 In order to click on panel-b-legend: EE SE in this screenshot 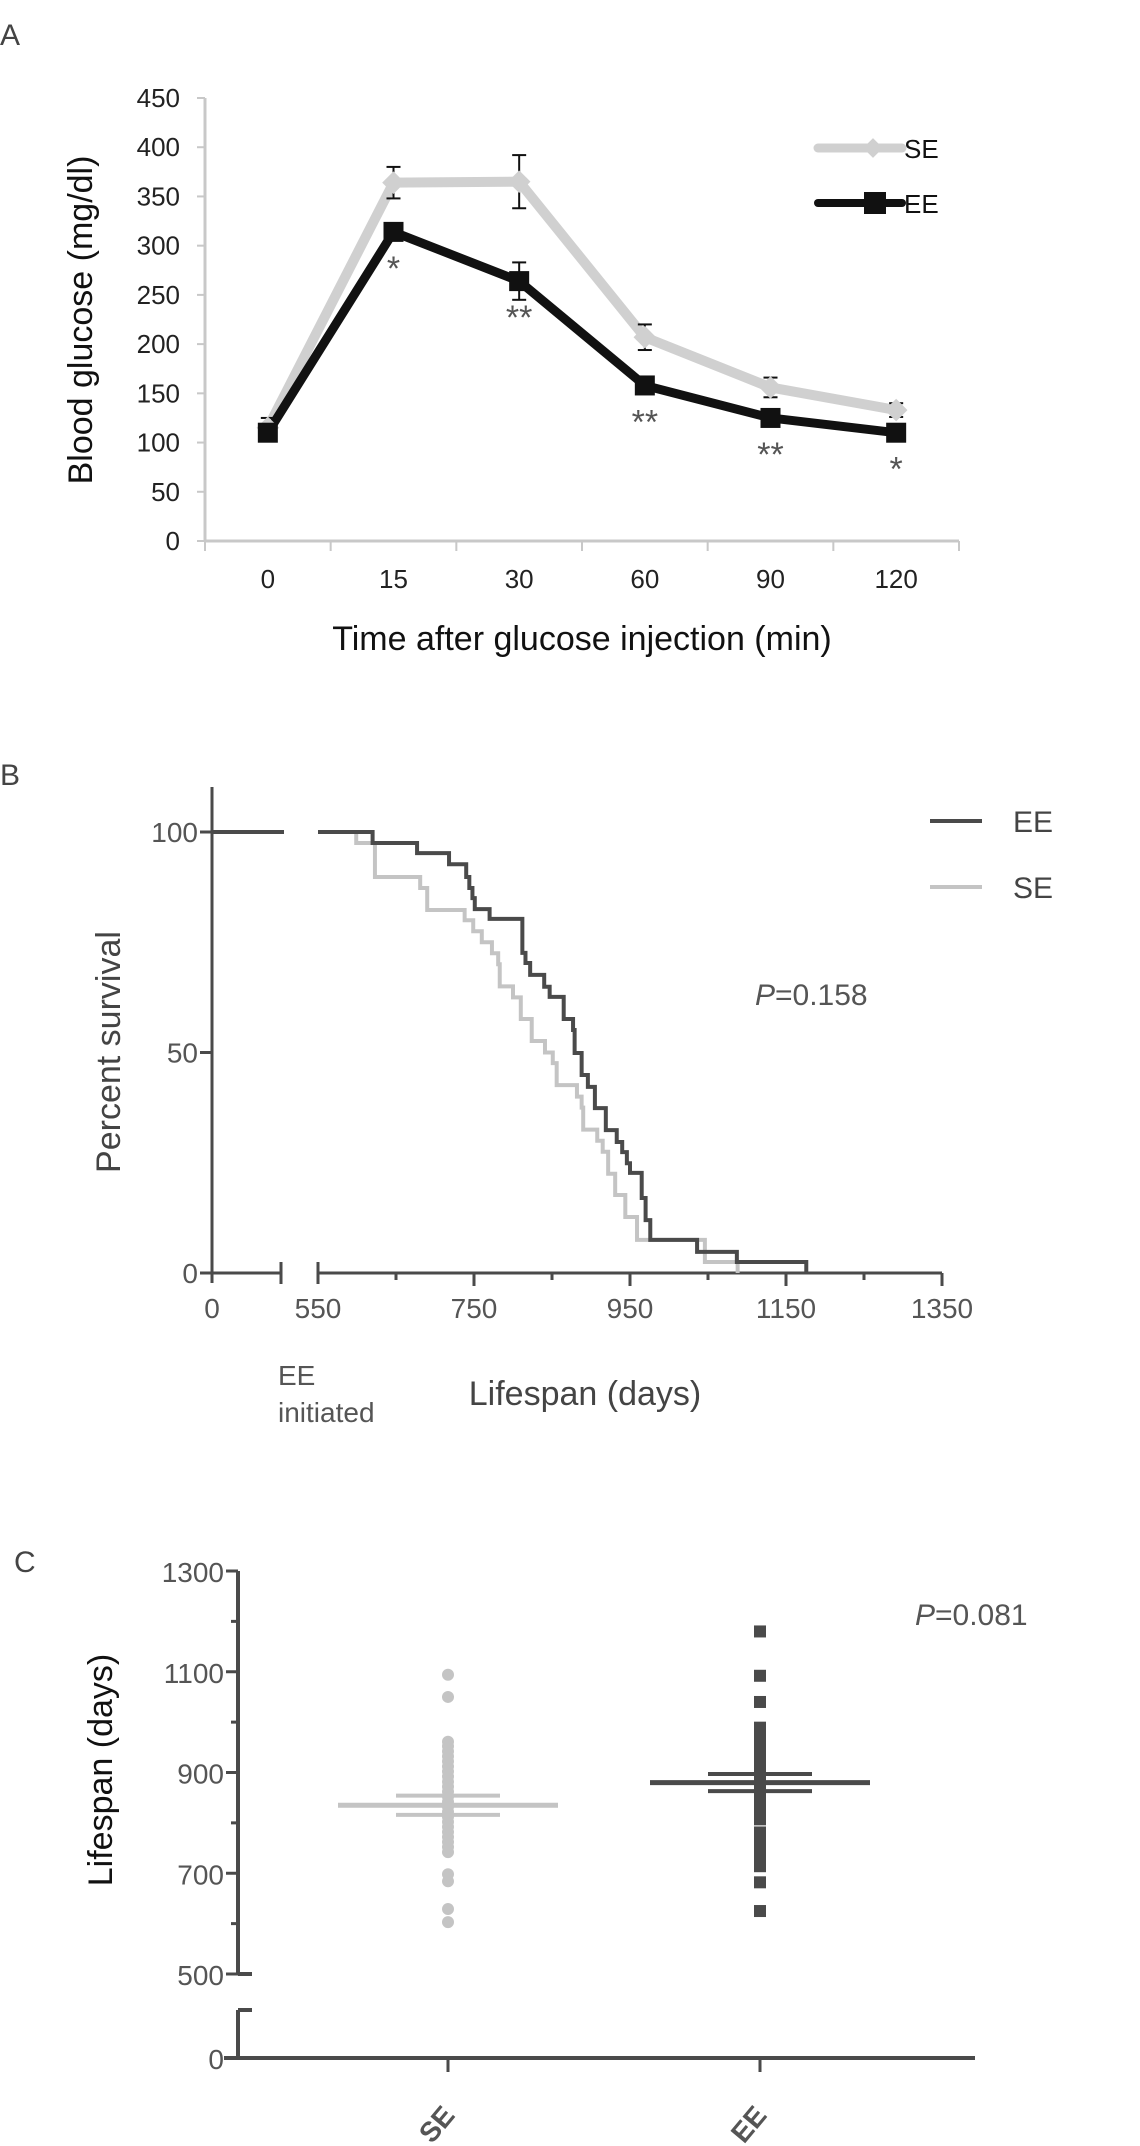, I will do `click(991, 855)`.